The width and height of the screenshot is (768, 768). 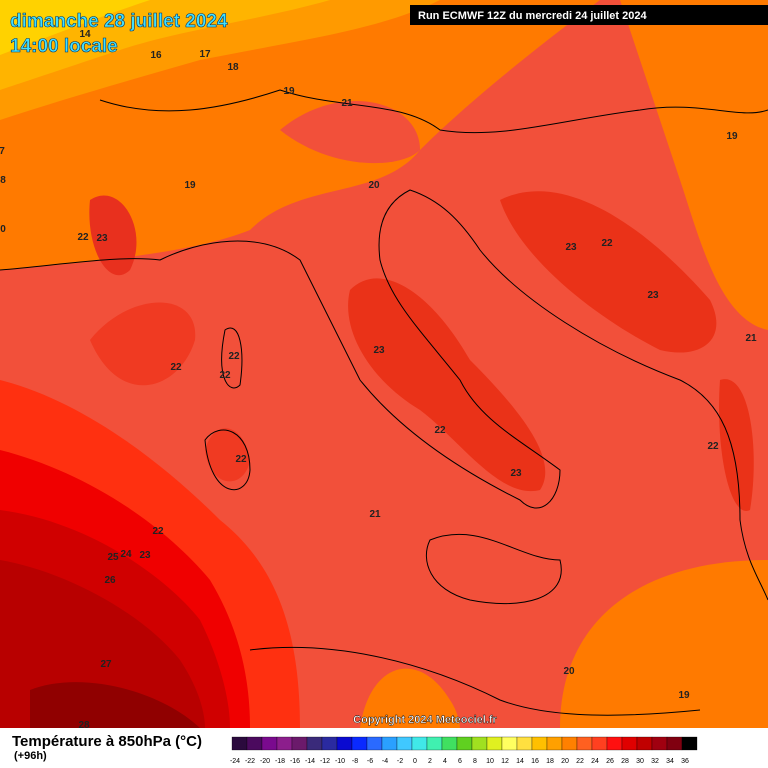 I want to click on scale-label: -18, so click(x=280, y=761).